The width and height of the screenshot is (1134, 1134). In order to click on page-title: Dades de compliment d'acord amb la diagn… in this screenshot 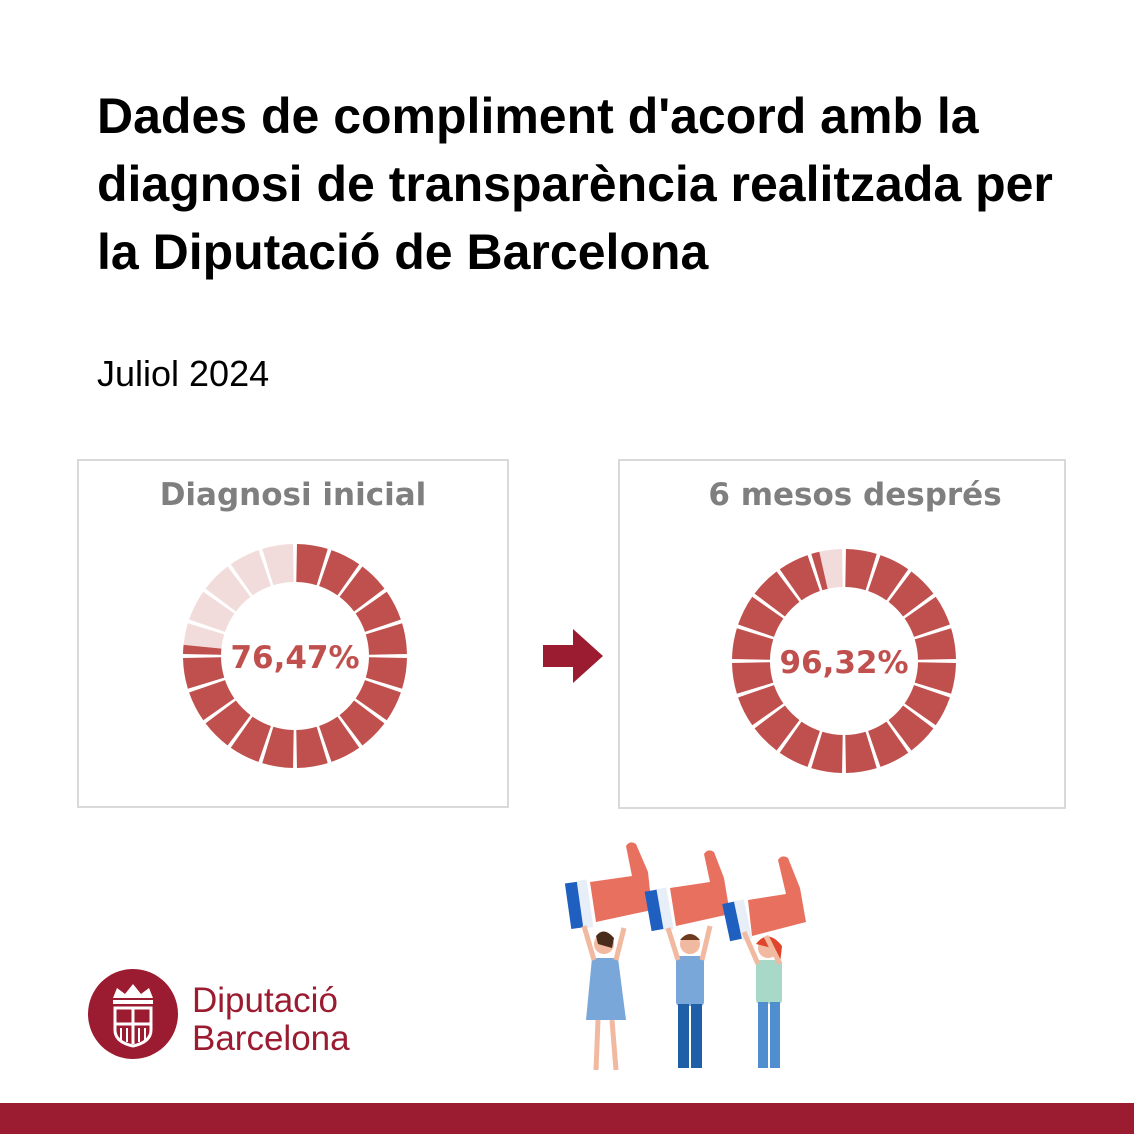, I will do `click(575, 184)`.